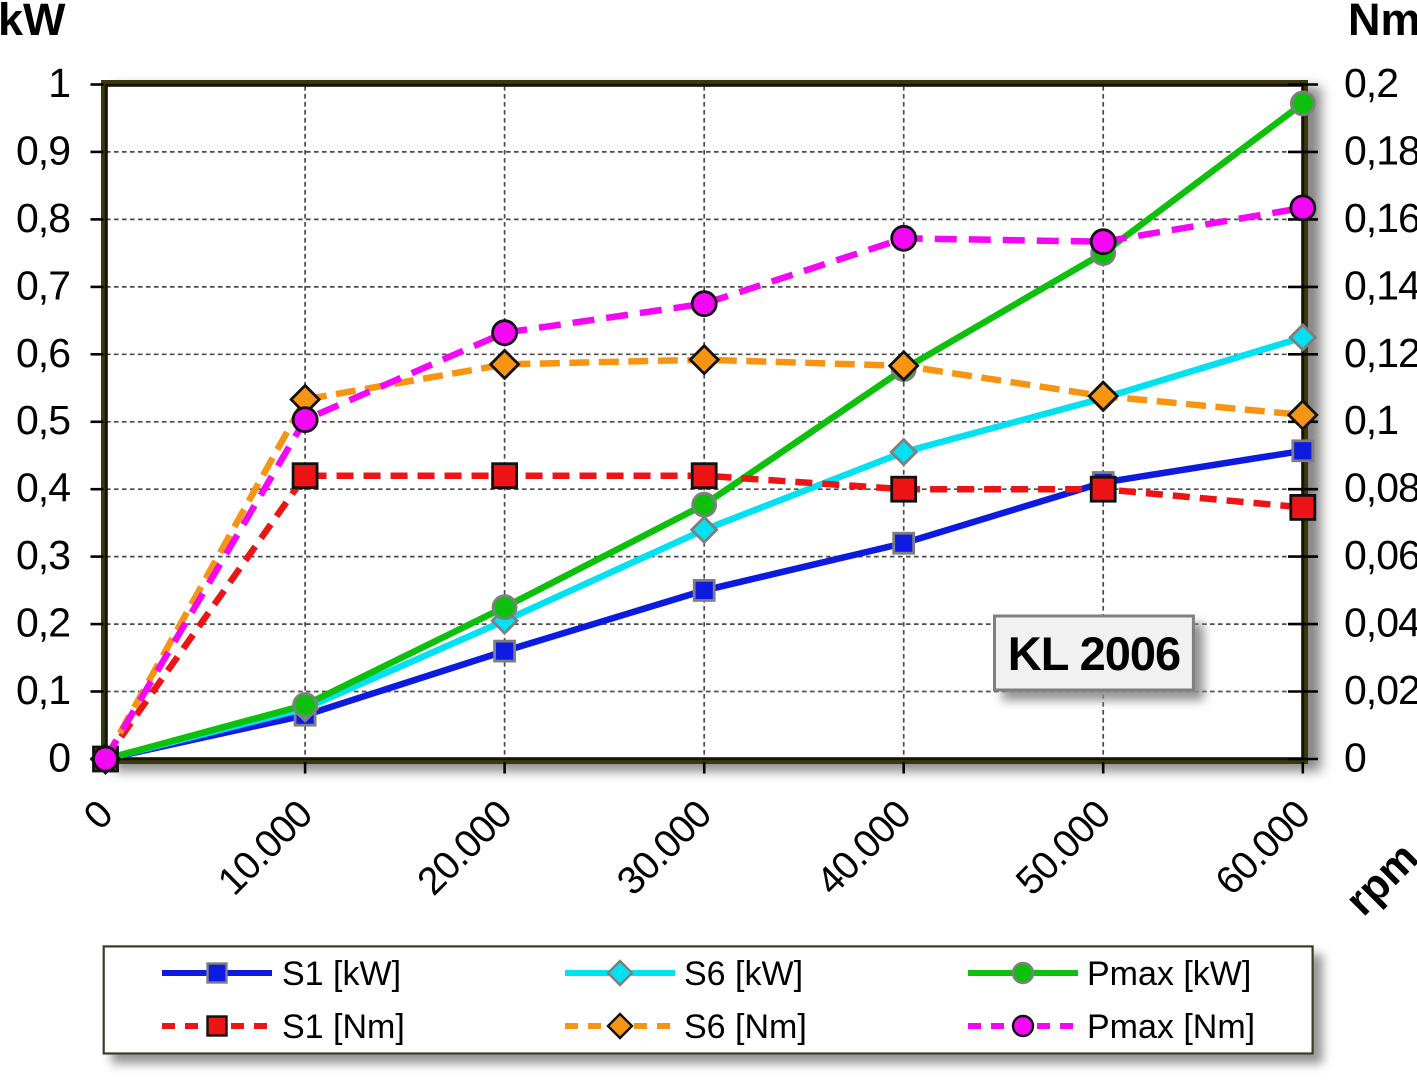 The image size is (1417, 1083). What do you see at coordinates (341, 974) in the screenshot?
I see `svg-text: S1 [kW]` at bounding box center [341, 974].